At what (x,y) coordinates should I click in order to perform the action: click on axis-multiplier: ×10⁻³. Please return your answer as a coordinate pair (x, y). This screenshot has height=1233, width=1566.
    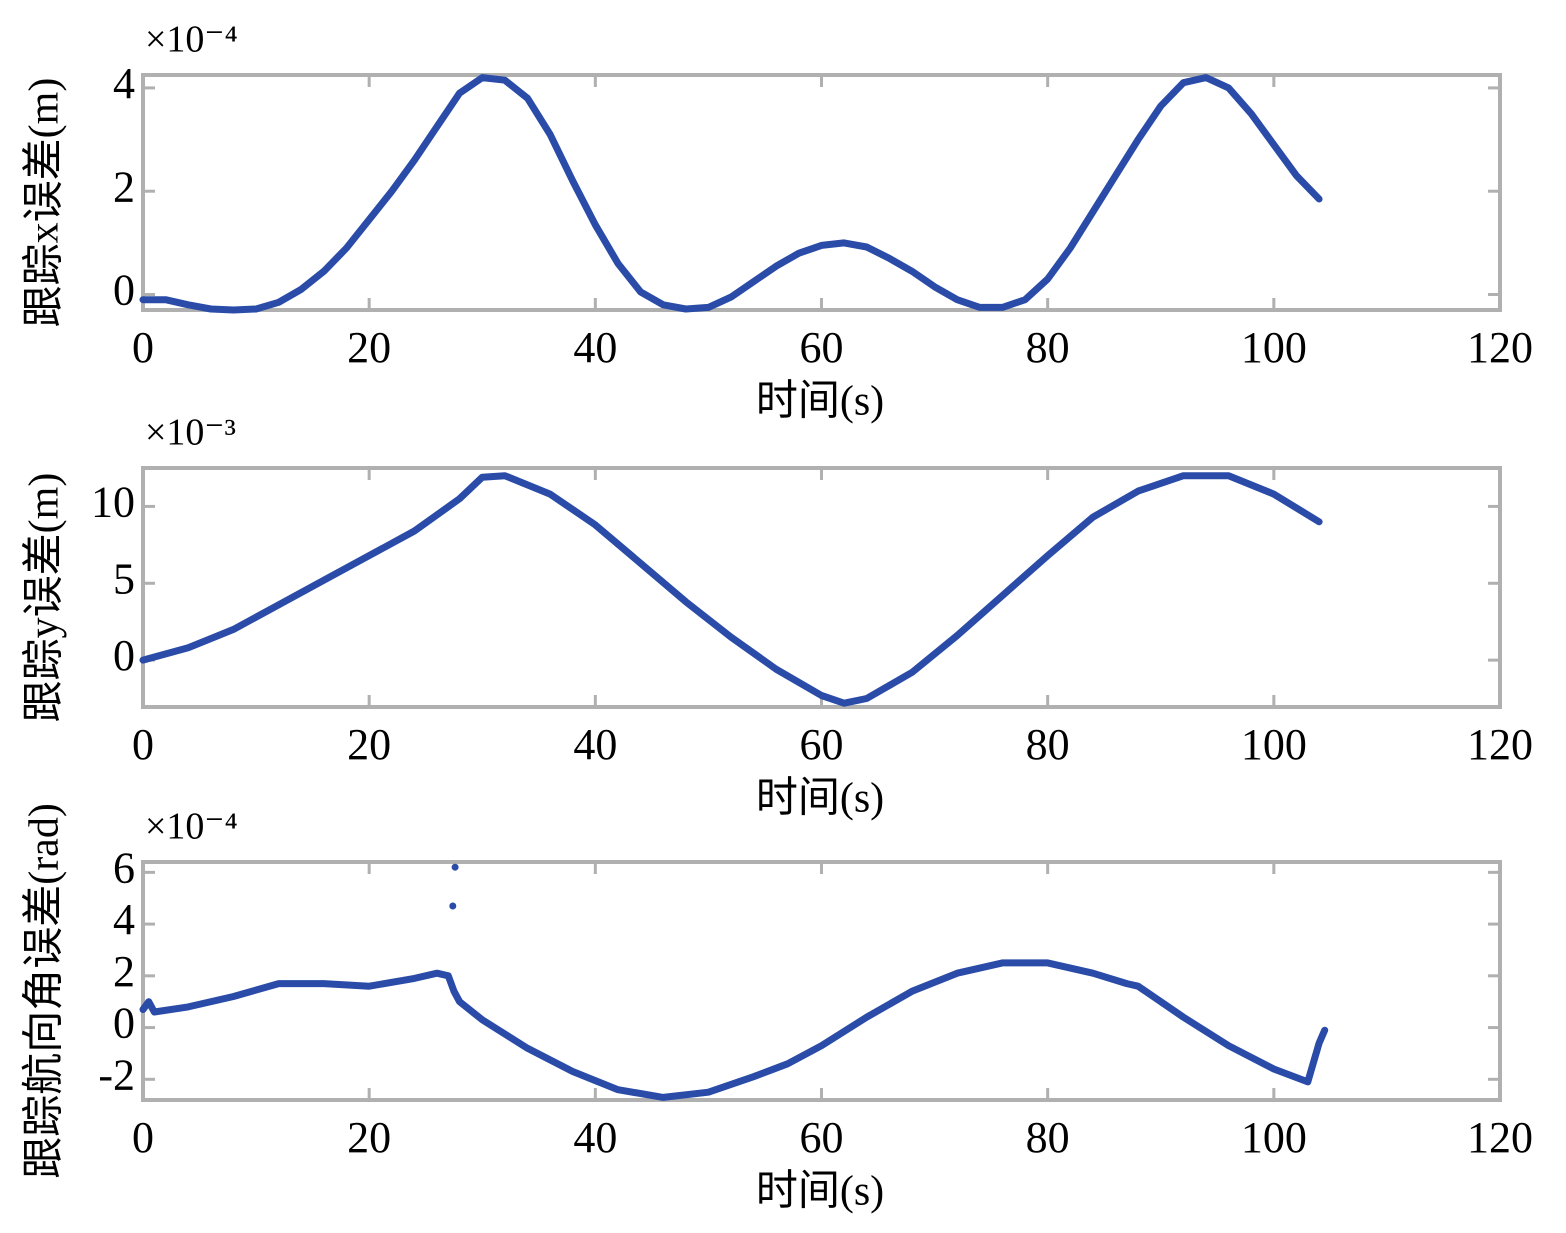
    Looking at the image, I should click on (190, 433).